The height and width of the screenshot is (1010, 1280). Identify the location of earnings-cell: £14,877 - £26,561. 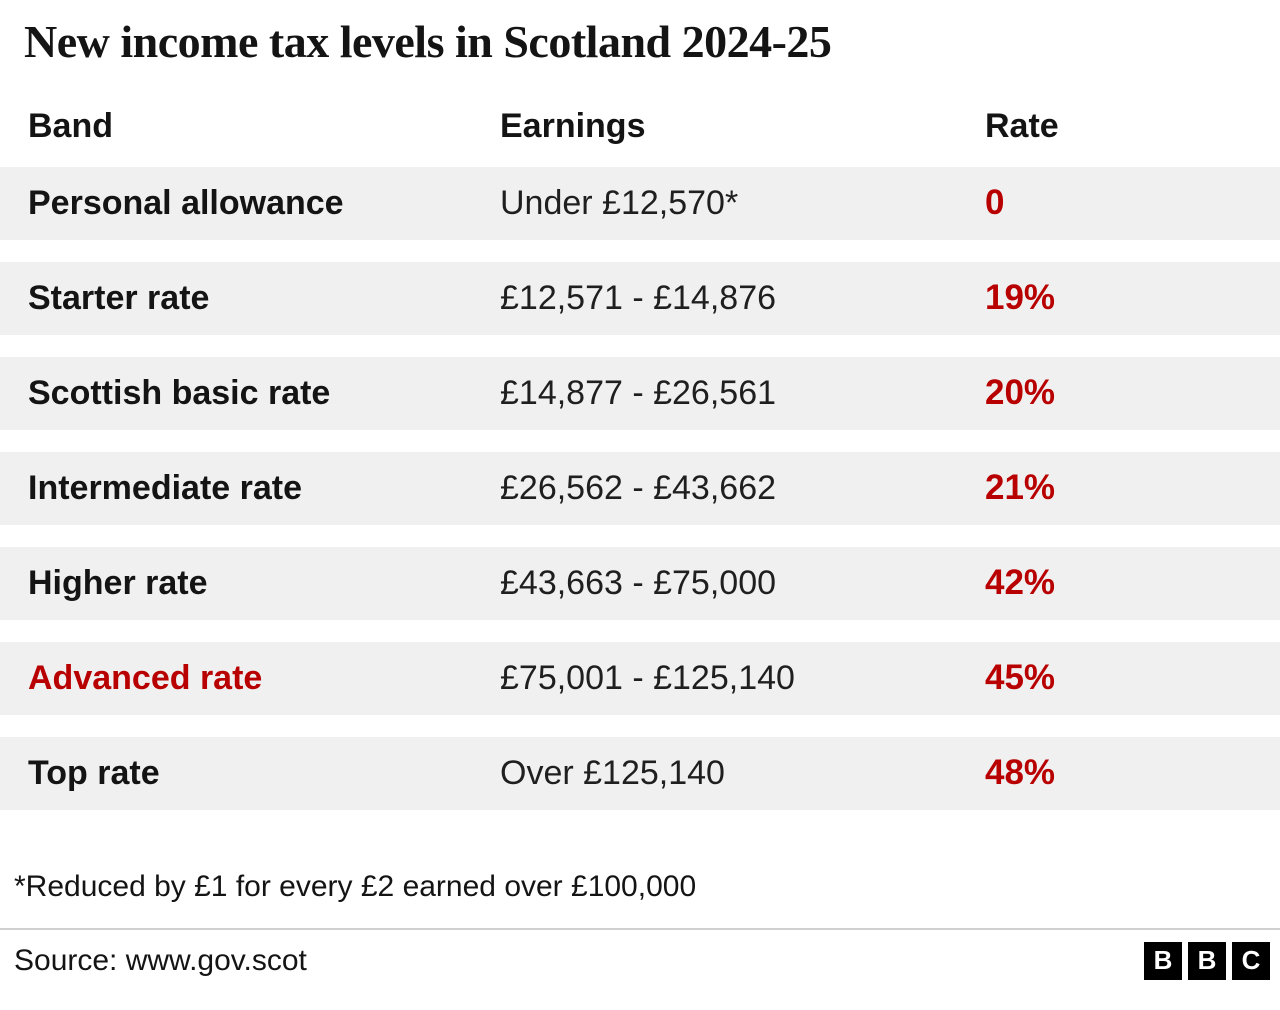
(638, 392).